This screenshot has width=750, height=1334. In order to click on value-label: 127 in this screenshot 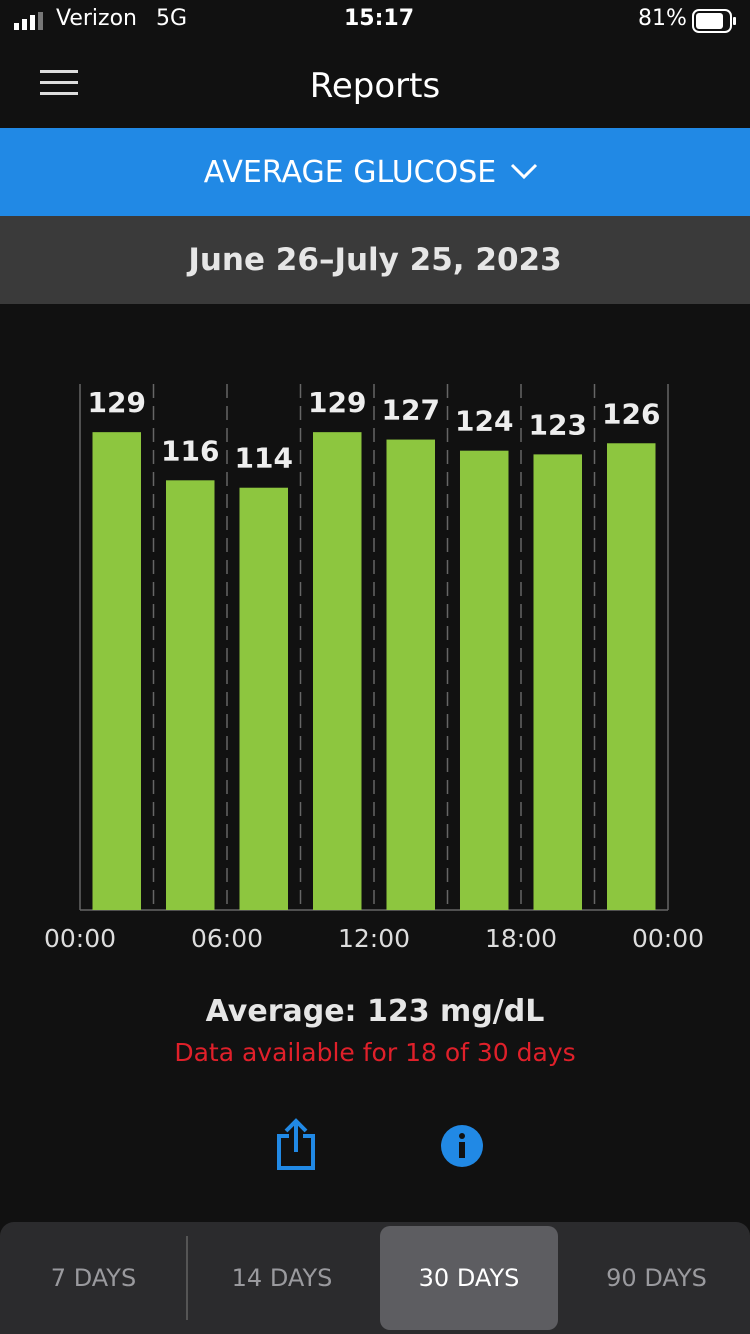, I will do `click(411, 410)`.